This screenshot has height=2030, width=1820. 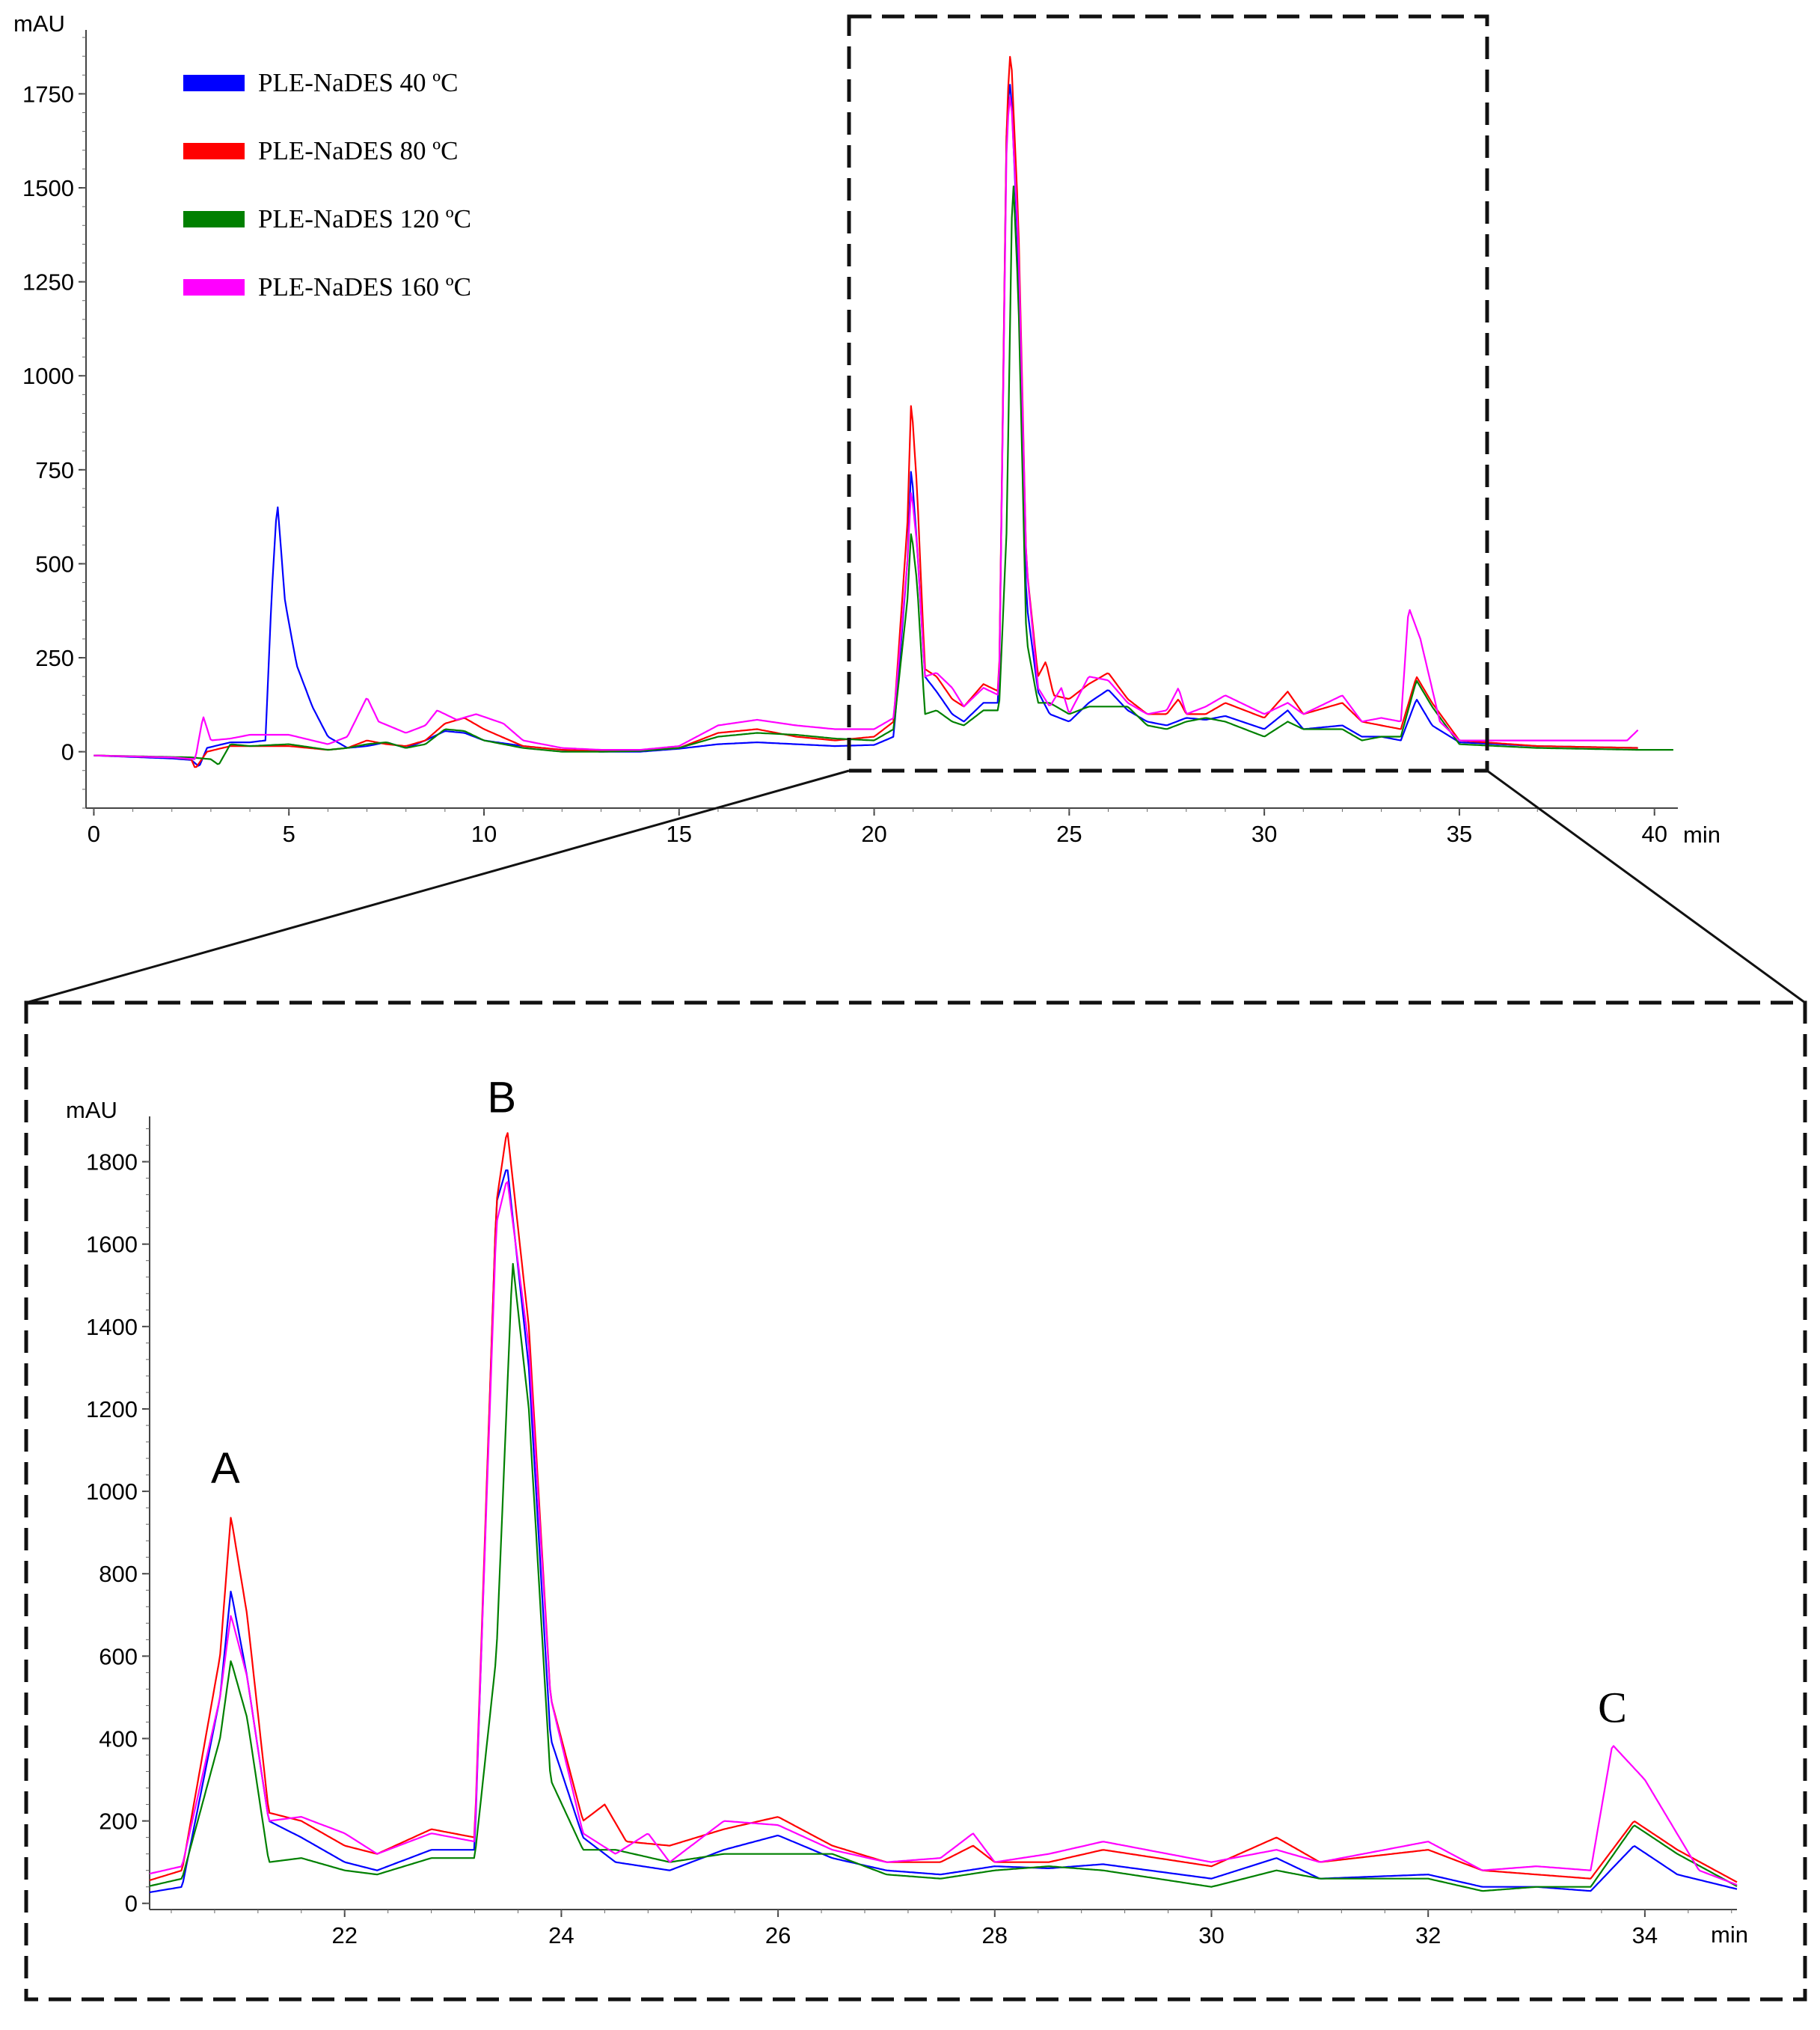 What do you see at coordinates (118, 1822) in the screenshot?
I see `y-tick-label: 200` at bounding box center [118, 1822].